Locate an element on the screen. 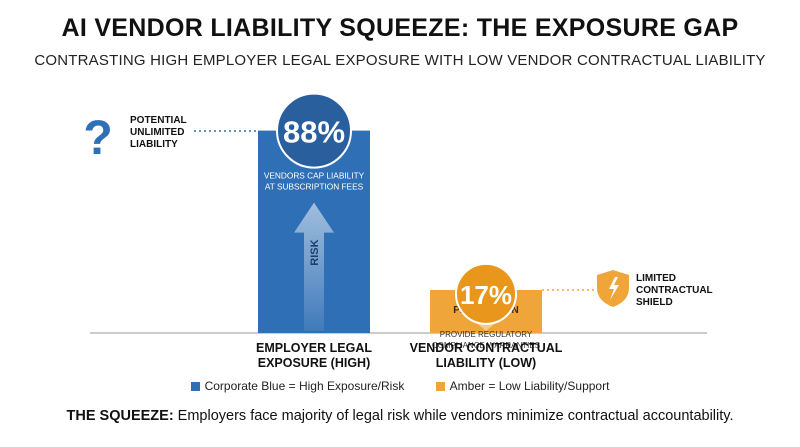 The width and height of the screenshot is (800, 447). category-label: VENDOR CONTRACTUAL is located at coordinates (486, 348).